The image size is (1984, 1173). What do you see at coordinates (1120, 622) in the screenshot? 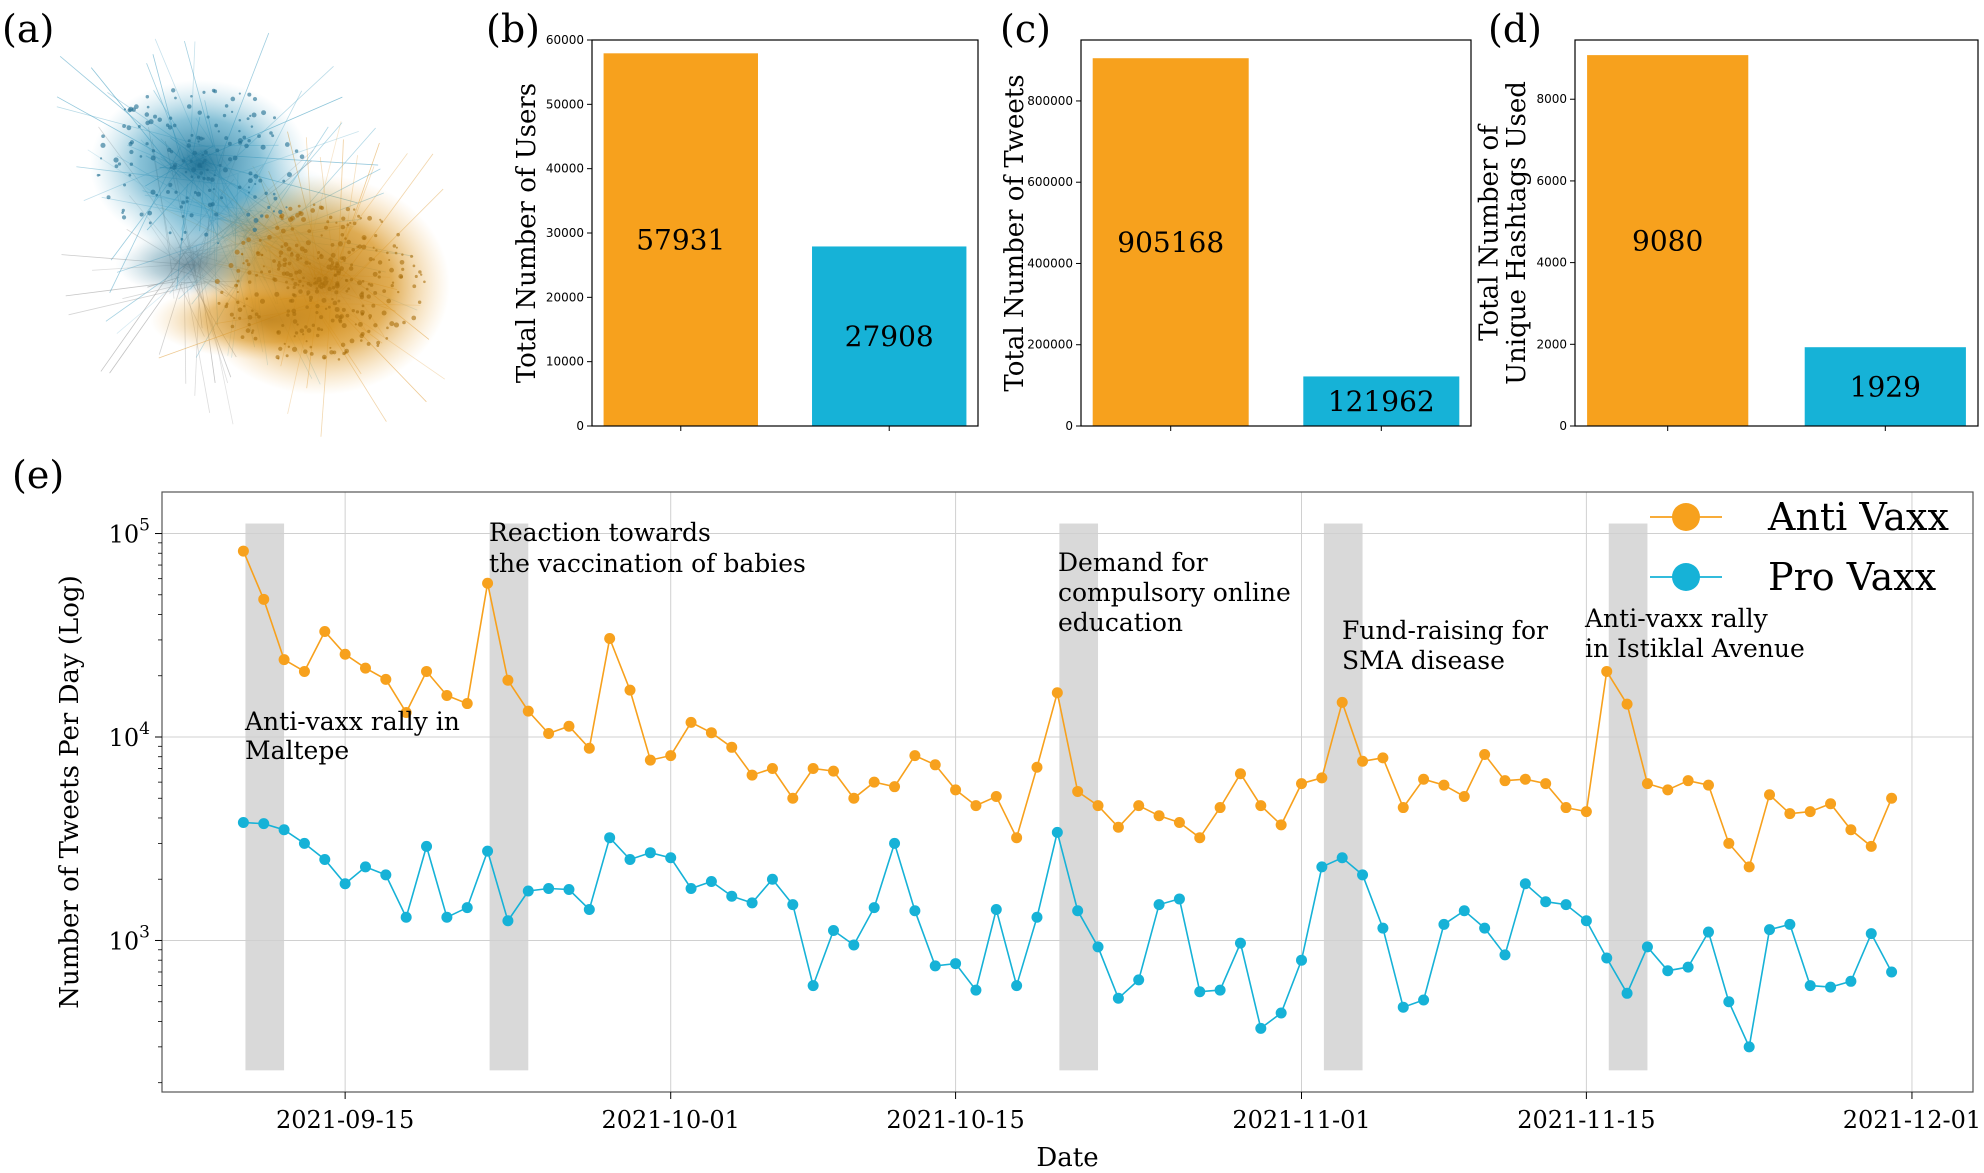
I see `event-annotation: education` at bounding box center [1120, 622].